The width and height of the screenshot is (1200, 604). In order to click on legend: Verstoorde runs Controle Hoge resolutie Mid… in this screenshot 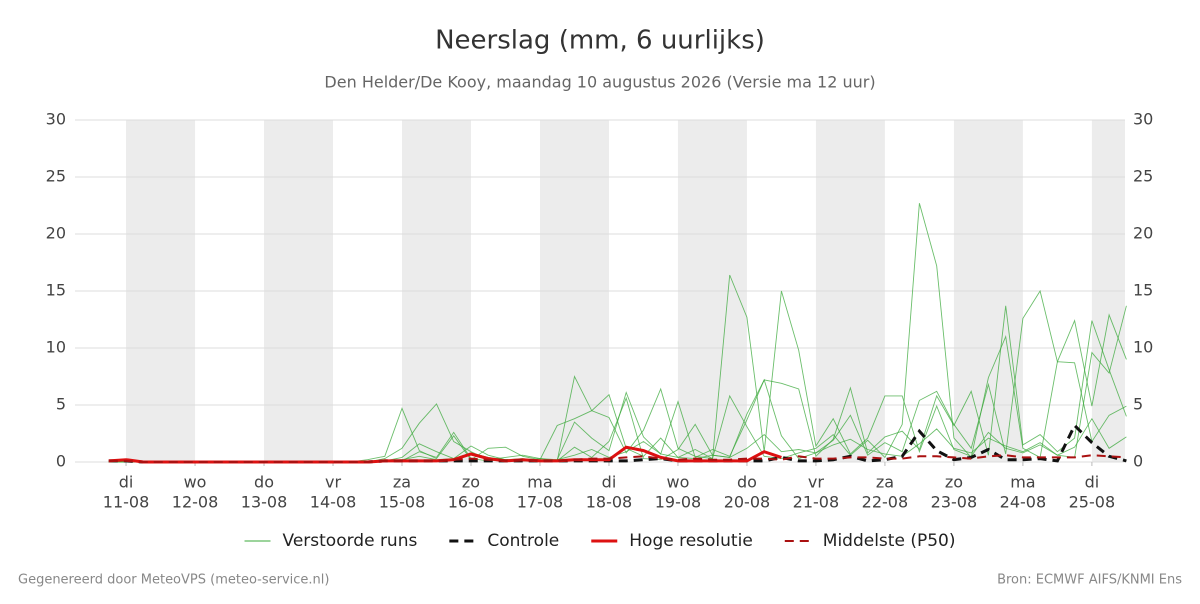, I will do `click(600, 541)`.